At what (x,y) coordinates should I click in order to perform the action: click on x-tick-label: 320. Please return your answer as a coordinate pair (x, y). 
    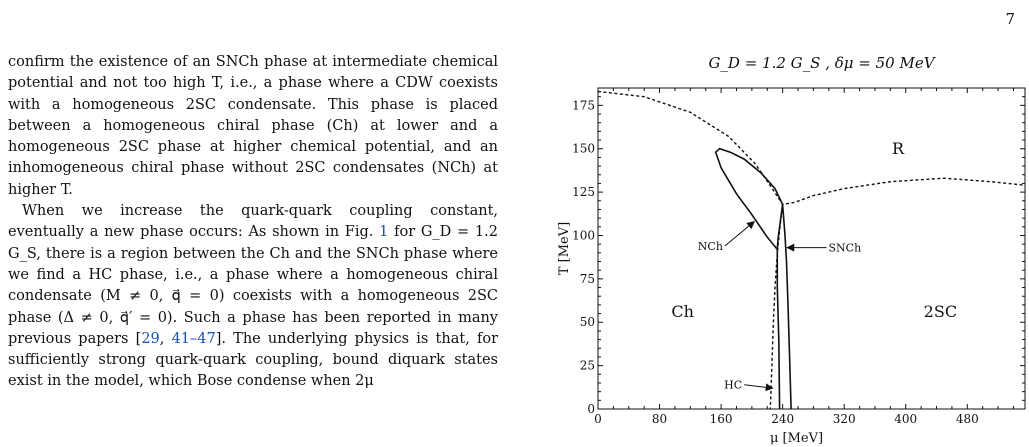
    Looking at the image, I should click on (844, 419).